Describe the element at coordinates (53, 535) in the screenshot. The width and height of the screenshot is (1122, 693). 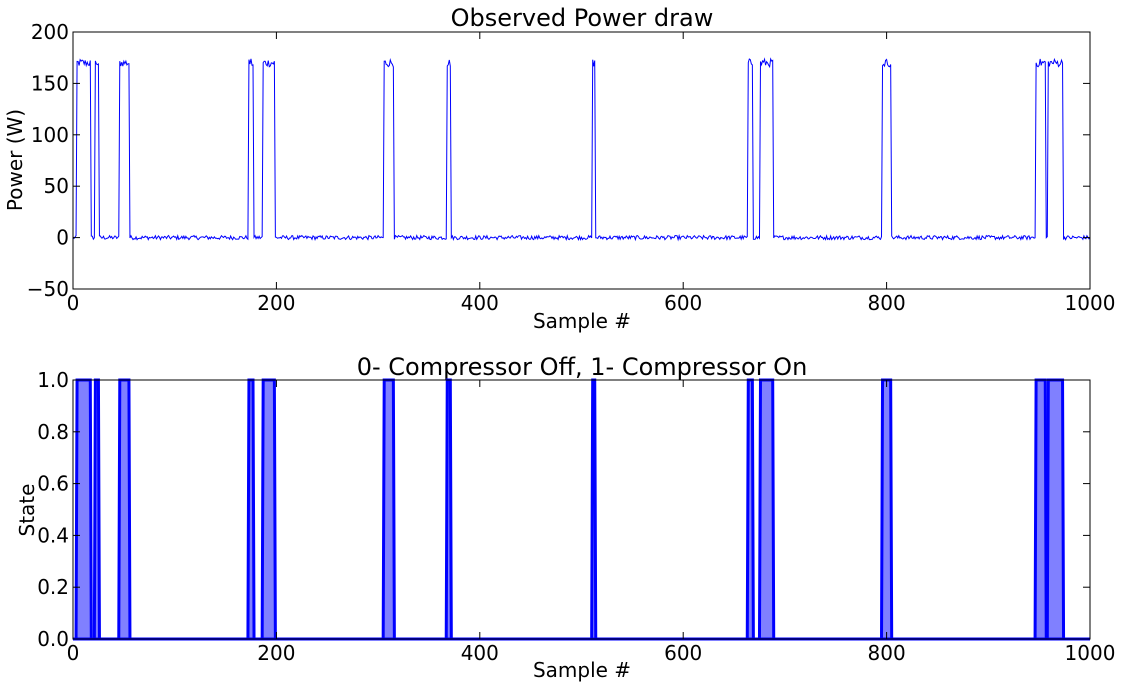
I see `state-ytick-label: 0.4` at that location.